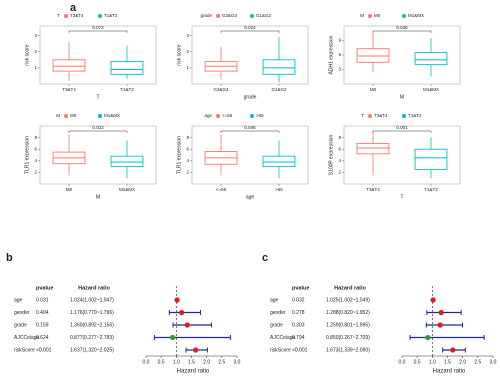 This screenshot has width=500, height=377. I want to click on p-value: <0.001, so click(300, 350).